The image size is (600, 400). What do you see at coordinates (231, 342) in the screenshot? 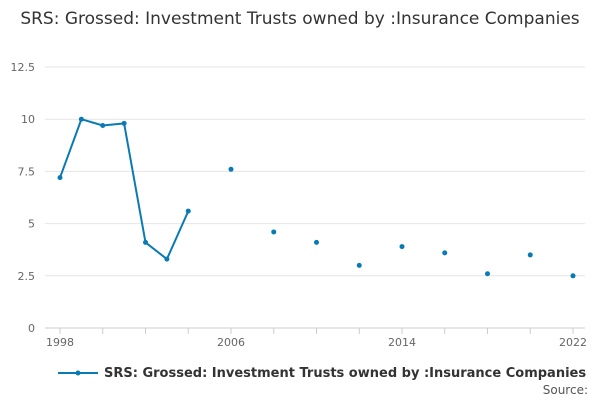
I see `x-tick-label: 2006` at bounding box center [231, 342].